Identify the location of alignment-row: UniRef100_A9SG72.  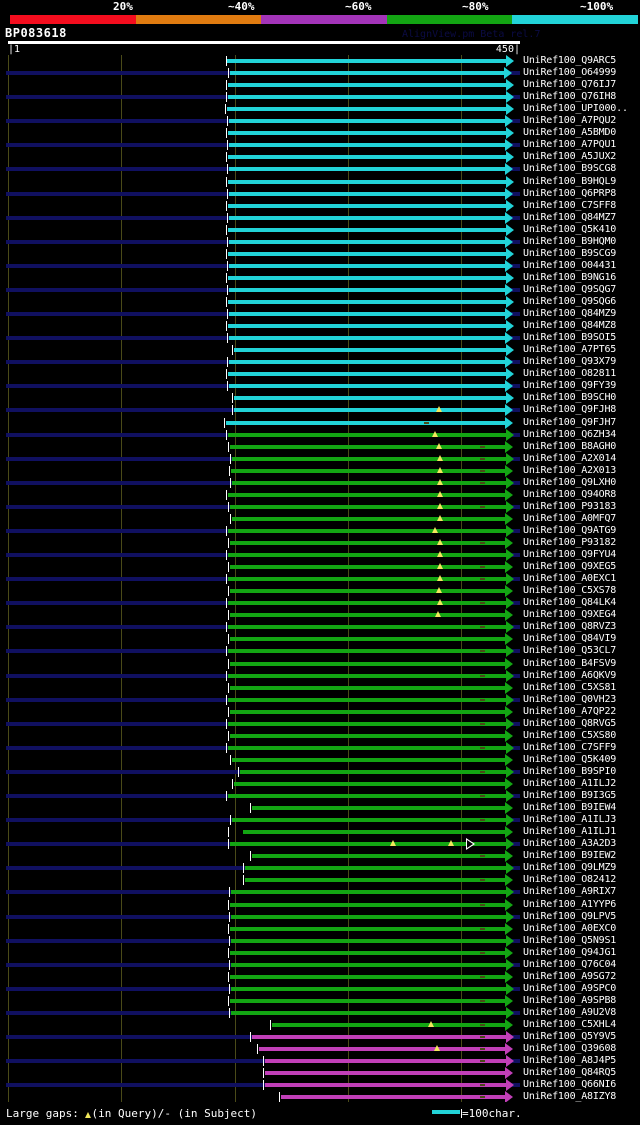
(320, 976).